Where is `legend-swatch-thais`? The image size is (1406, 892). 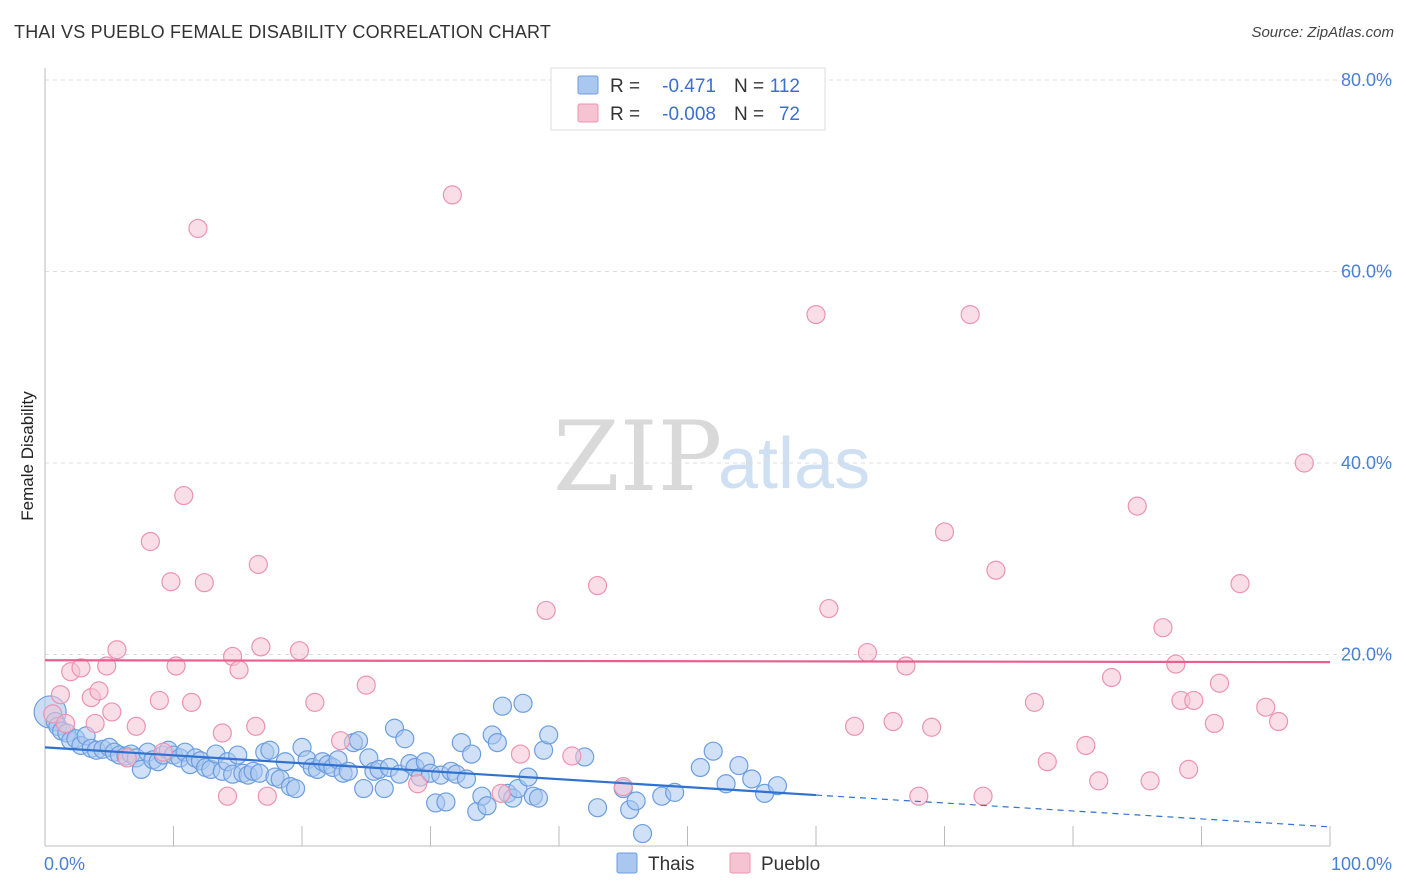 legend-swatch-thais is located at coordinates (627, 863).